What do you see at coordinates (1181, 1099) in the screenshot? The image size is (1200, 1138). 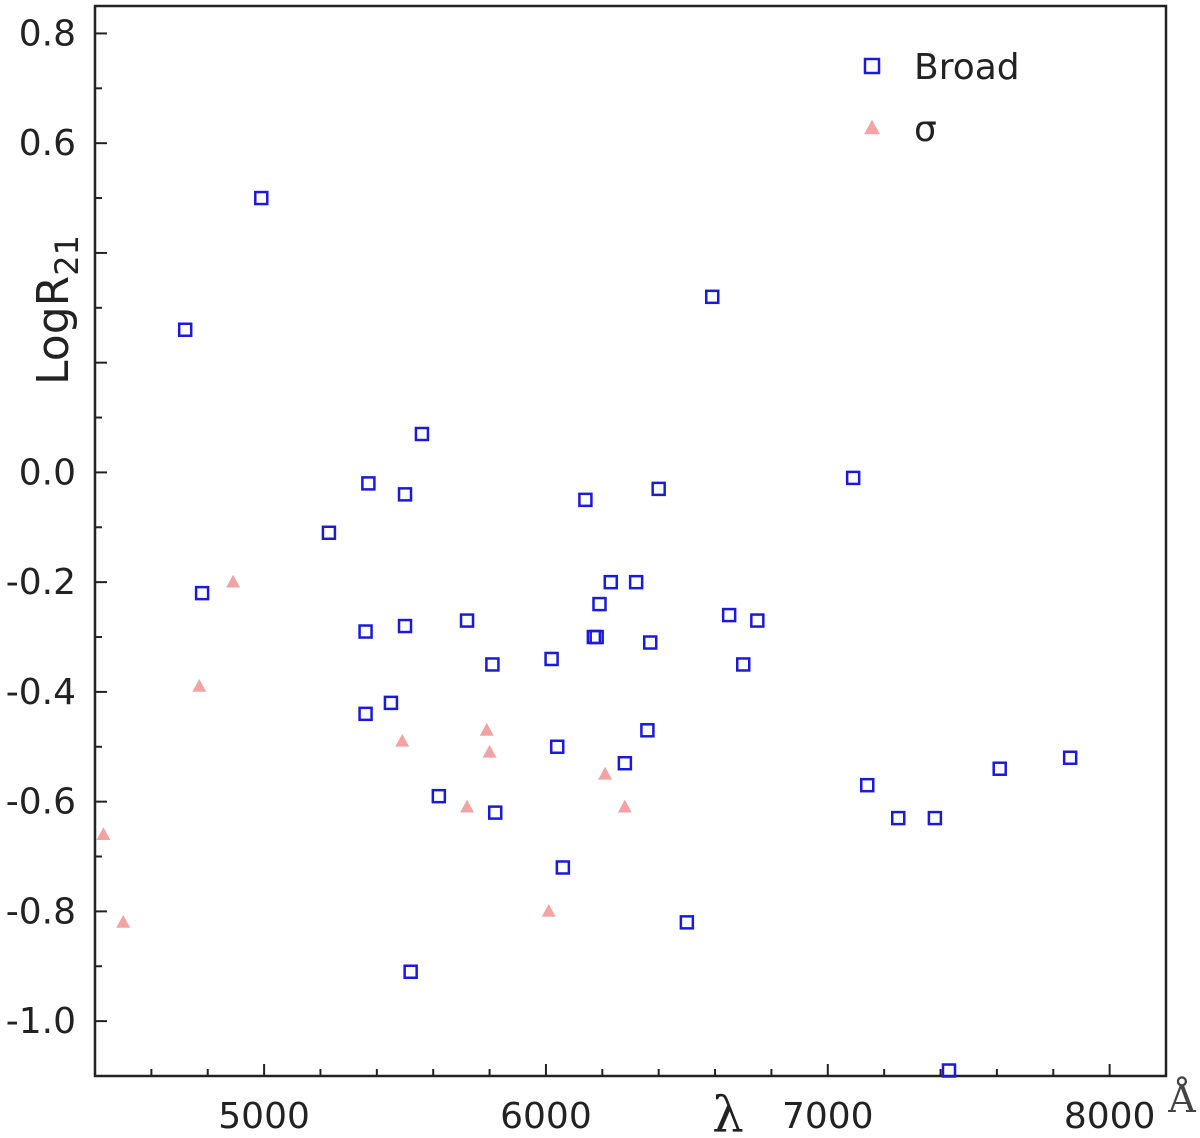 I see `x-axis-unit: Å` at bounding box center [1181, 1099].